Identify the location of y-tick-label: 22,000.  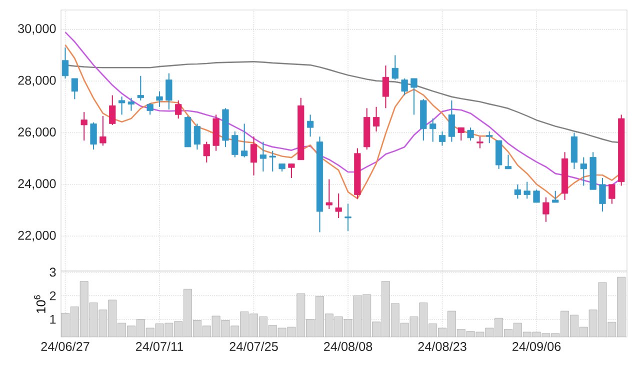
(37, 236).